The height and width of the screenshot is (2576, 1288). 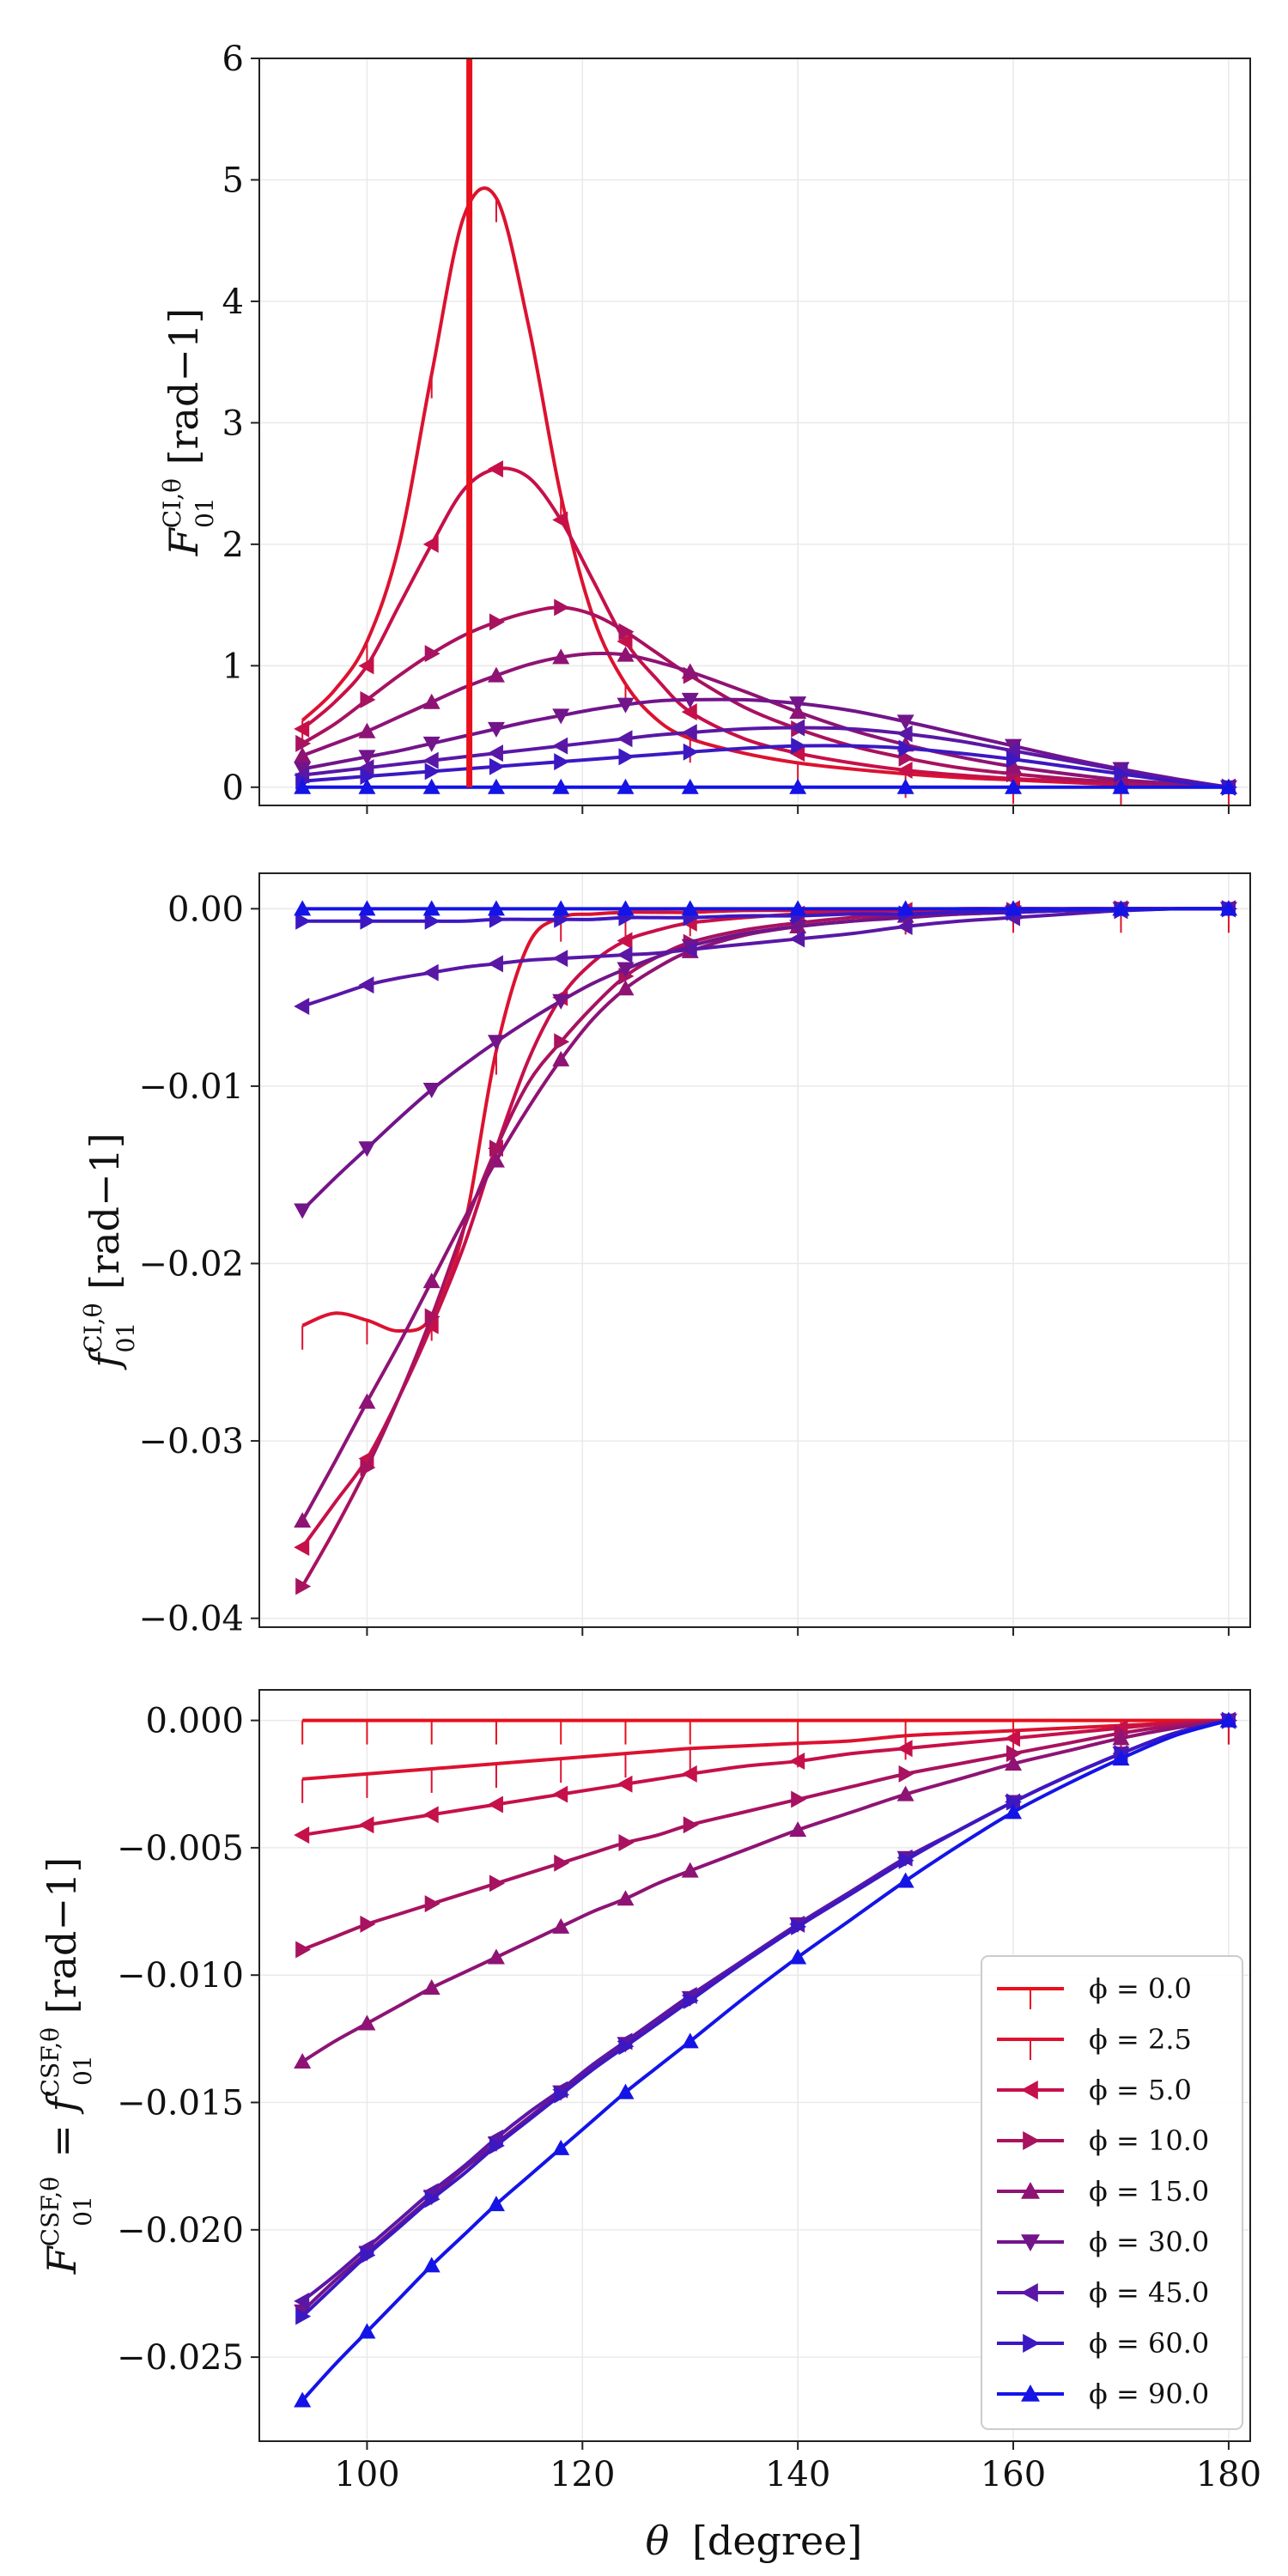 I want to click on legend-item: ϕ = 60.0, so click(x=1103, y=2343).